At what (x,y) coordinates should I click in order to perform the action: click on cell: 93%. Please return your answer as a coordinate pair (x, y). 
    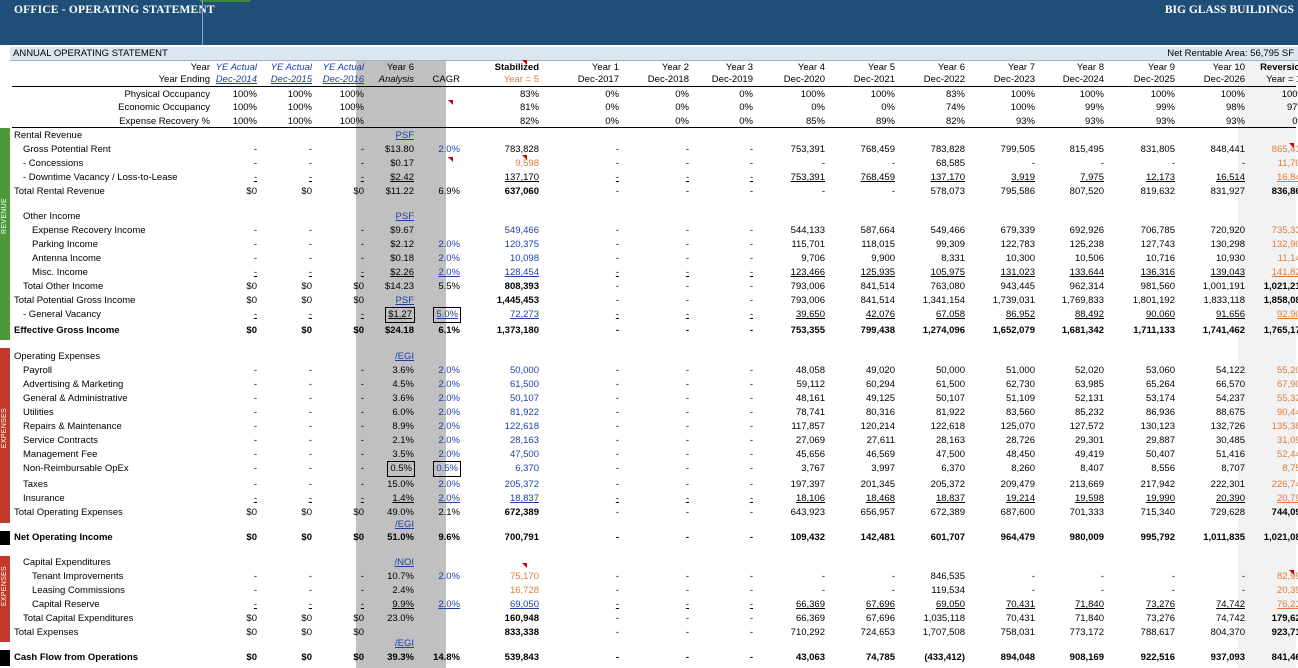
    Looking at the image, I should click on (1235, 121).